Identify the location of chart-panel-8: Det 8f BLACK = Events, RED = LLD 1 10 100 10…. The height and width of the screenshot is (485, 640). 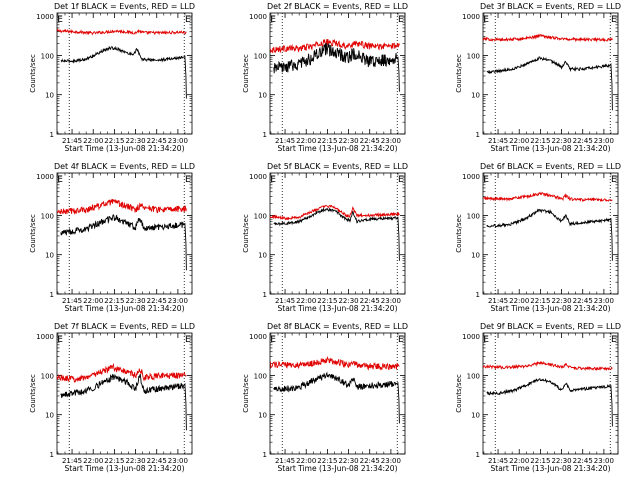
(325, 397).